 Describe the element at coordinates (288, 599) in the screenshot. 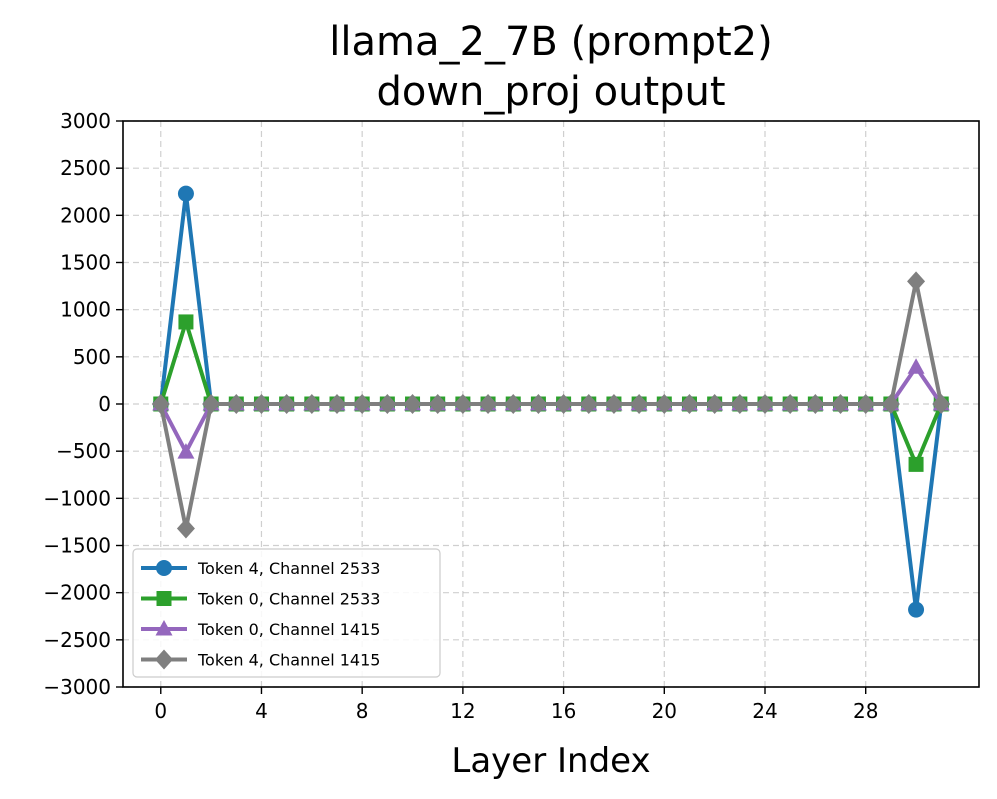

I see `legend-label: Token 0, Channel 2533` at that location.